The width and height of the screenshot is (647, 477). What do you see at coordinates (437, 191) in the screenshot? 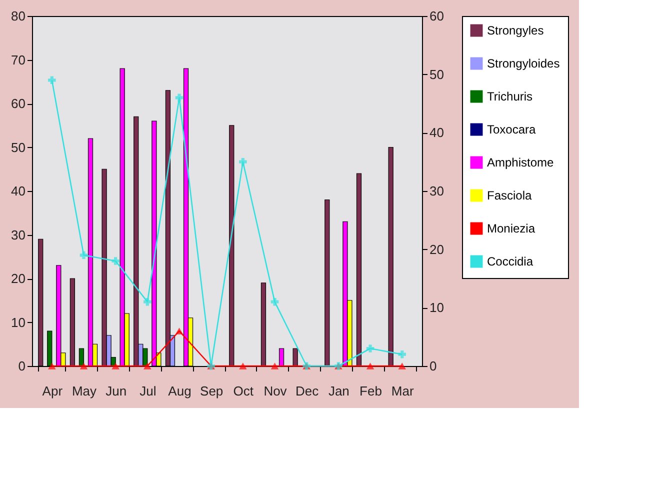
I see `y2-tick-label: 30` at bounding box center [437, 191].